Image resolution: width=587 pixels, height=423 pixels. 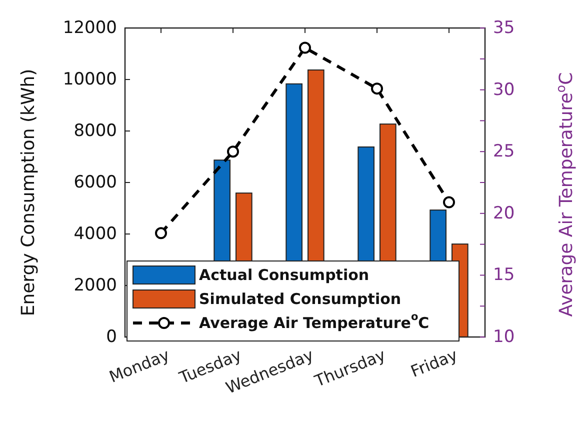 What do you see at coordinates (89, 80) in the screenshot?
I see `y-tick-label: 10000` at bounding box center [89, 80].